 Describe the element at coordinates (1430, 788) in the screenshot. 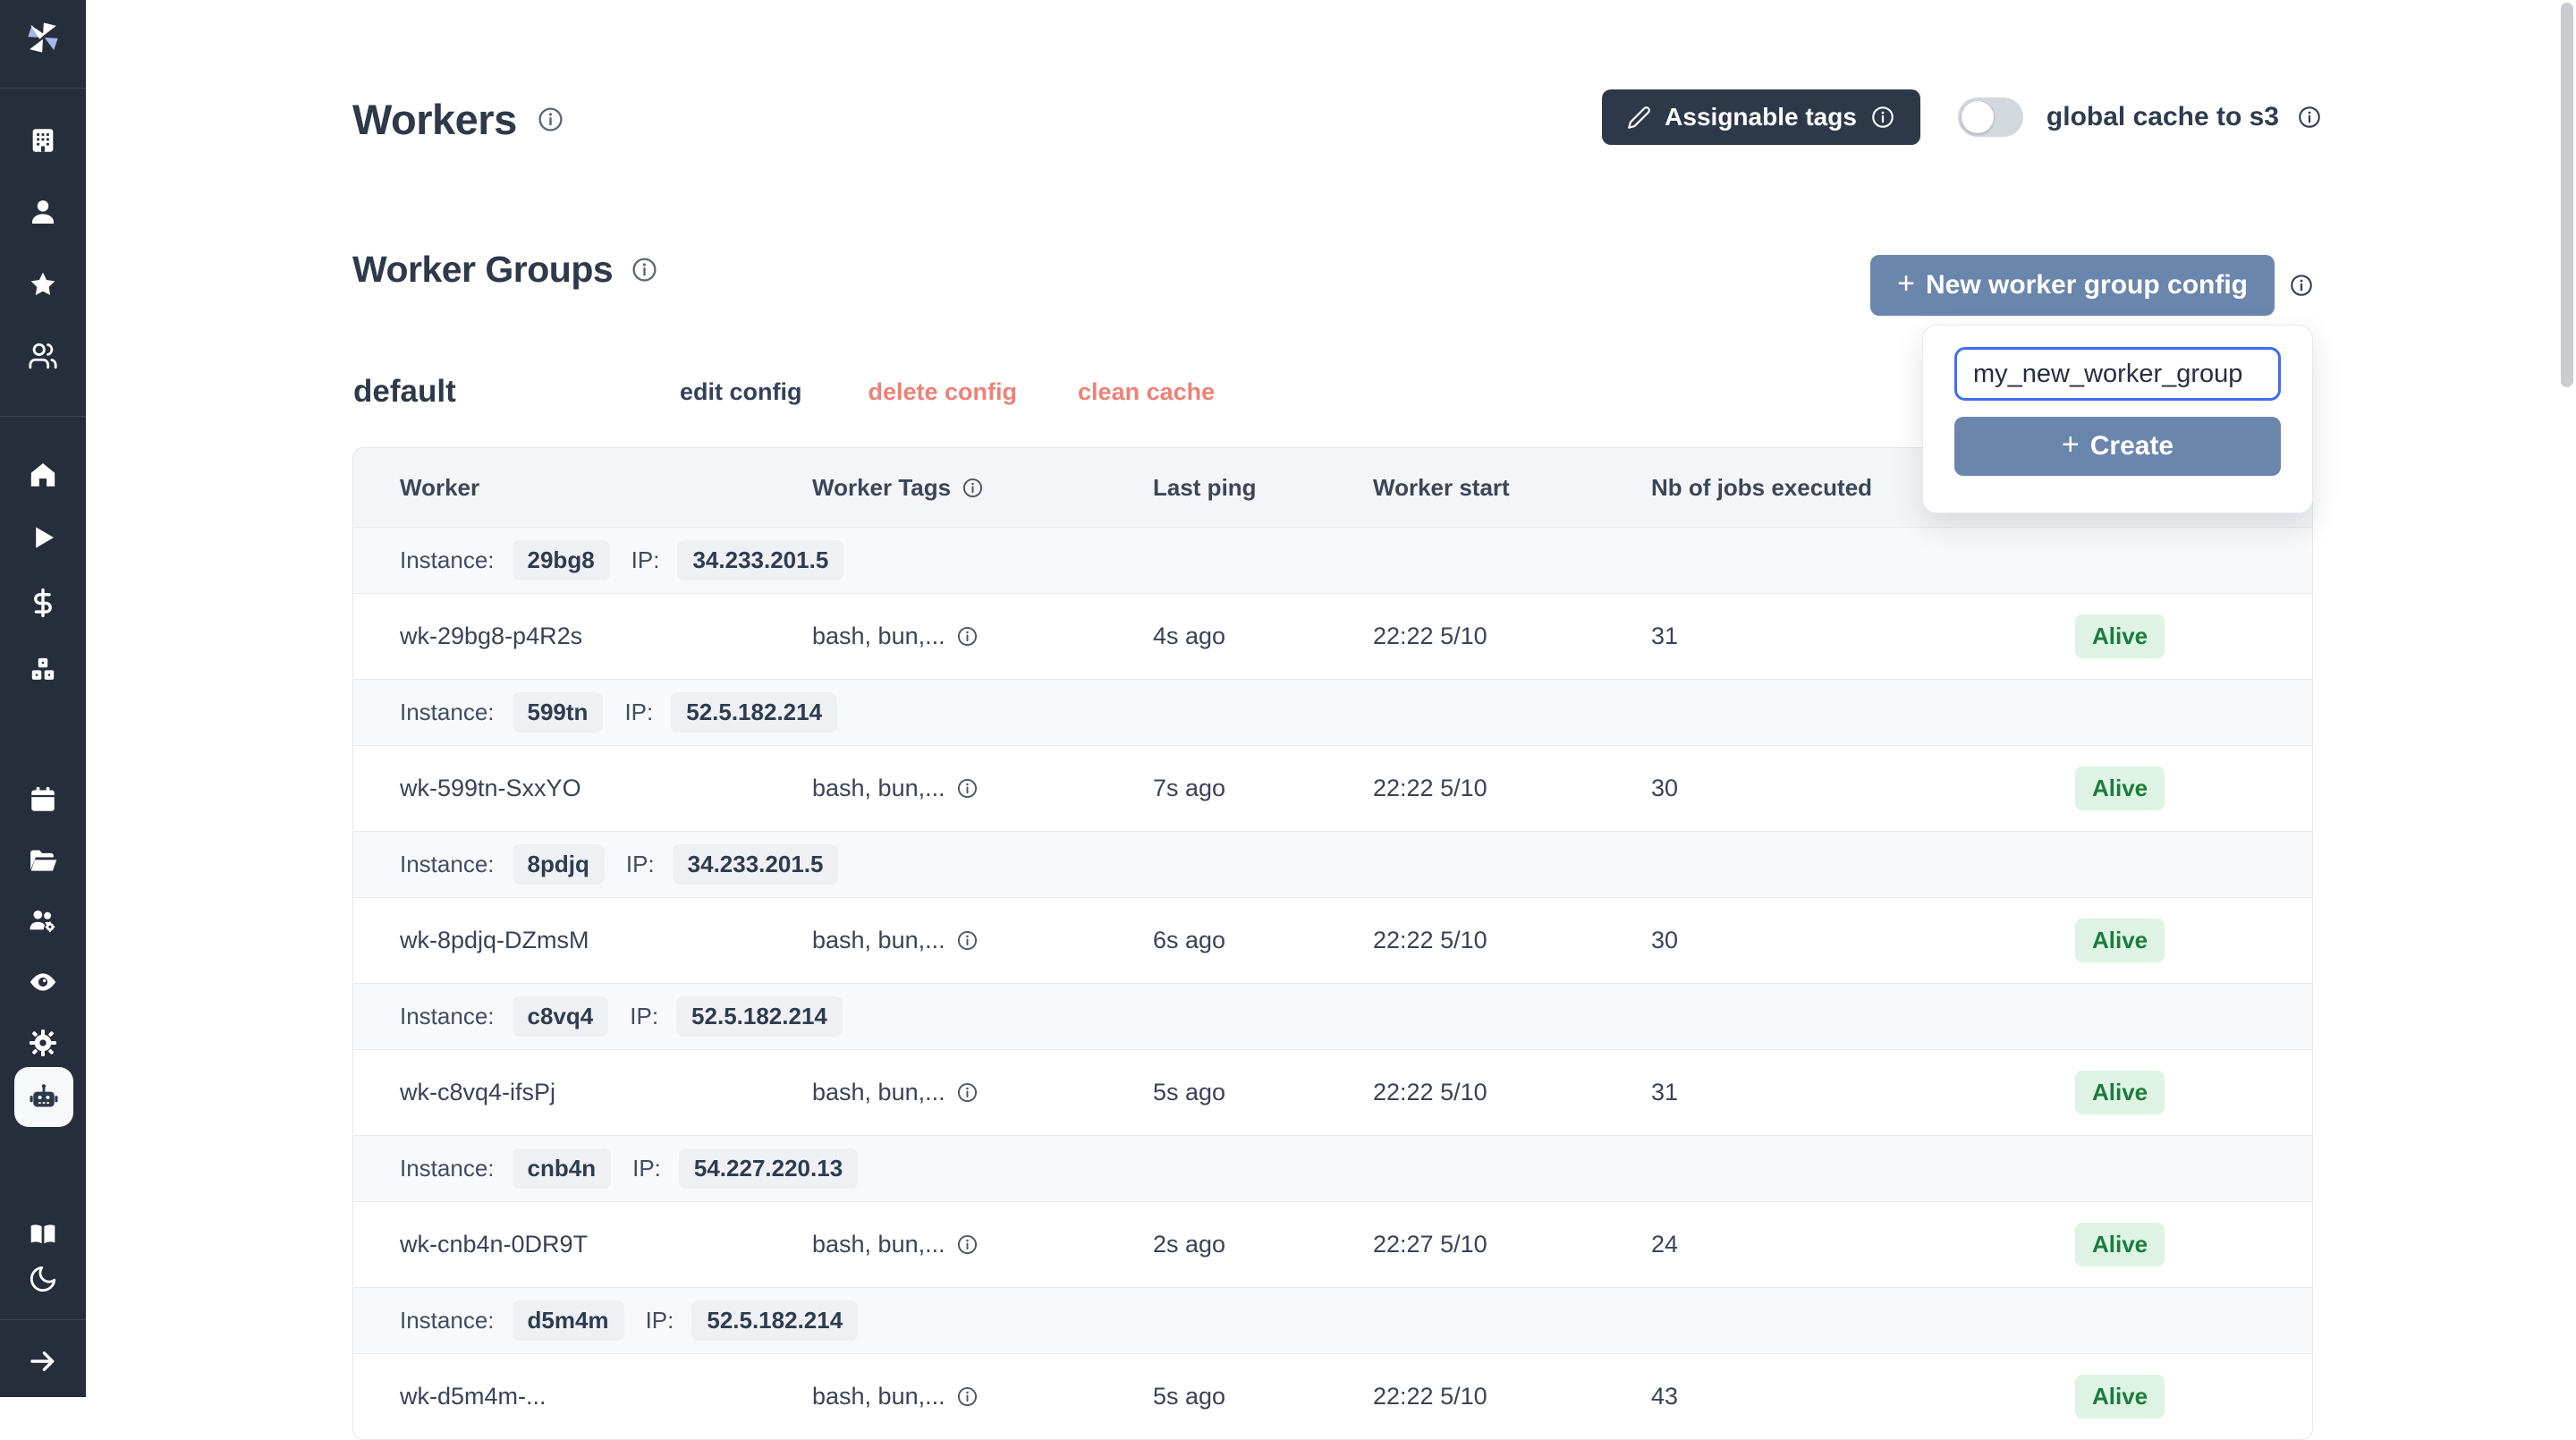

I see `worker-start: 22:22 5/10` at that location.